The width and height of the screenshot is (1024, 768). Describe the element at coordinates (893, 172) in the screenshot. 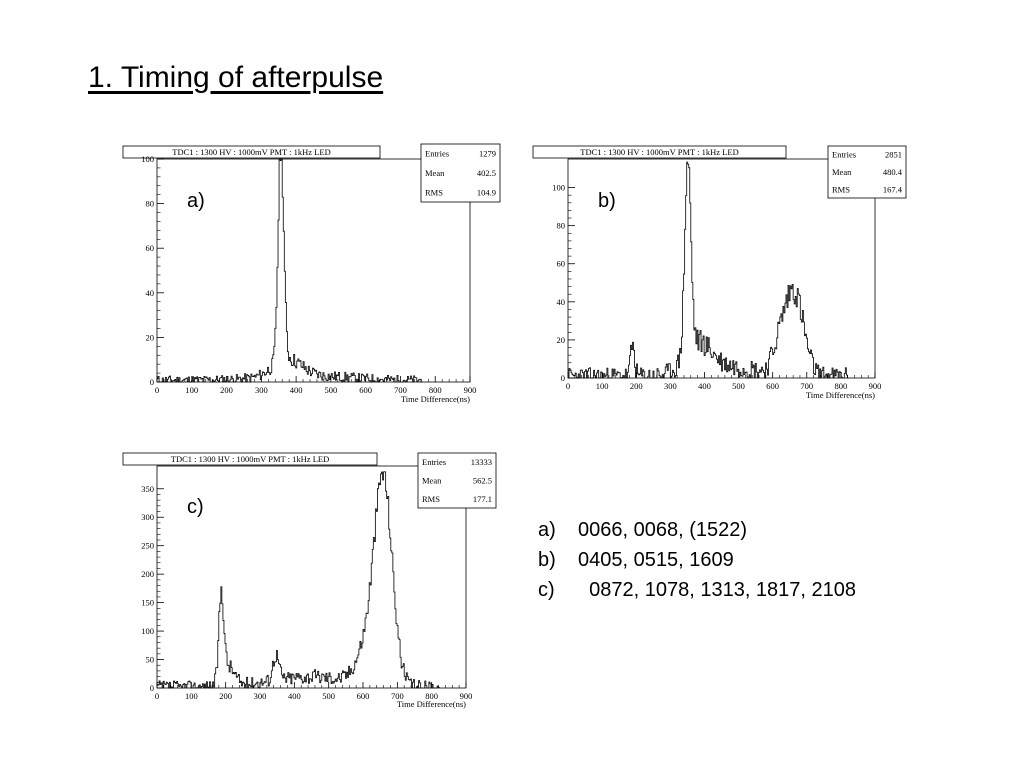

I see `stats-value: 480.4` at that location.